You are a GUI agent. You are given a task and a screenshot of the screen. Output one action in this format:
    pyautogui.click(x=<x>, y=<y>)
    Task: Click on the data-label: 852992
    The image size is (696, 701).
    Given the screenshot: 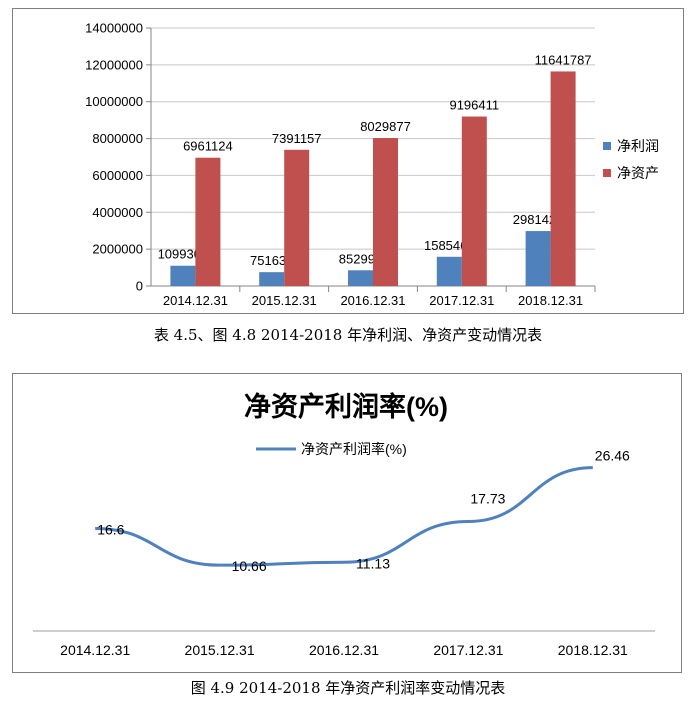 What is the action you would take?
    pyautogui.click(x=360, y=258)
    